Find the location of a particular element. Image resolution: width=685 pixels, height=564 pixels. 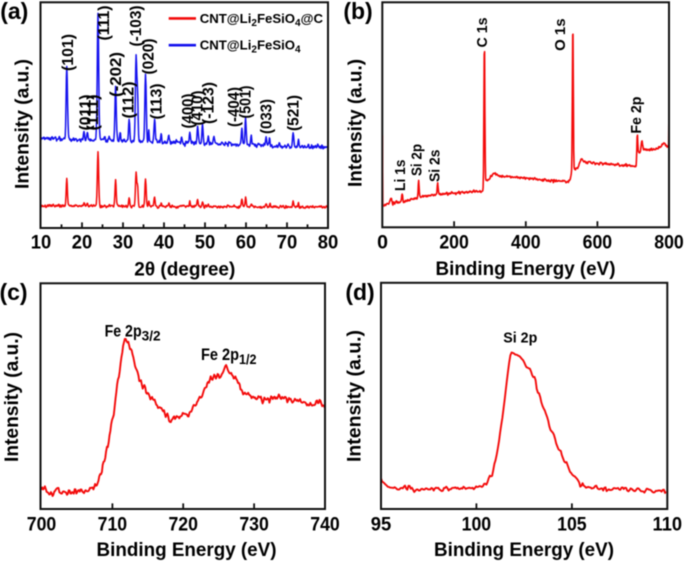

svg-text: 720 is located at coordinates (183, 525).